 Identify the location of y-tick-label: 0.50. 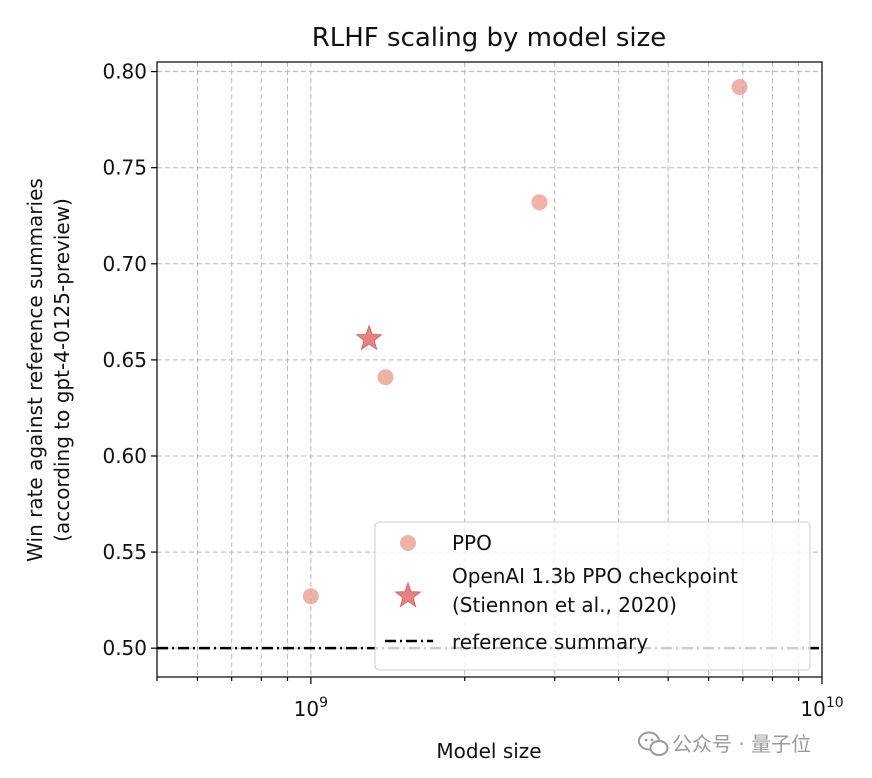
(124, 648).